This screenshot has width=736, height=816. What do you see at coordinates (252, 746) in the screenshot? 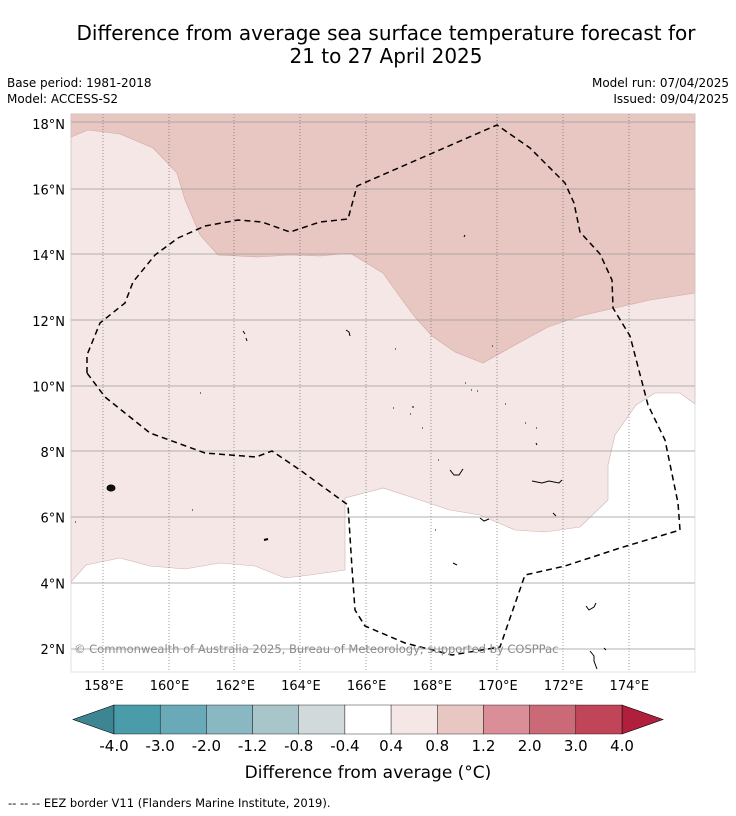
I see `colorbar-tick-label: -1.2` at bounding box center [252, 746].